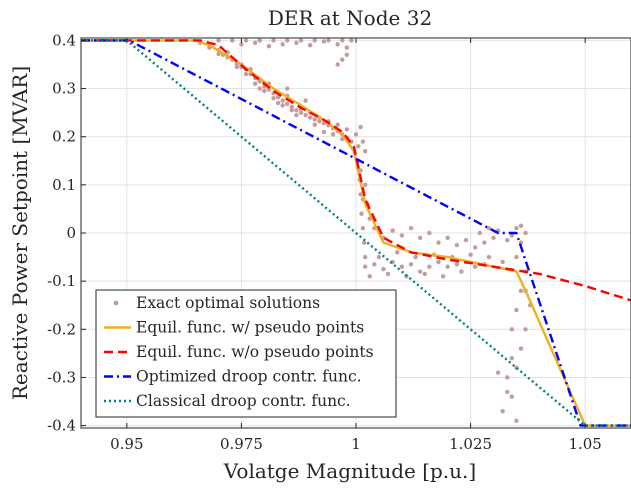  Describe the element at coordinates (241, 444) in the screenshot. I see `x-tick-label: 0.975` at that location.